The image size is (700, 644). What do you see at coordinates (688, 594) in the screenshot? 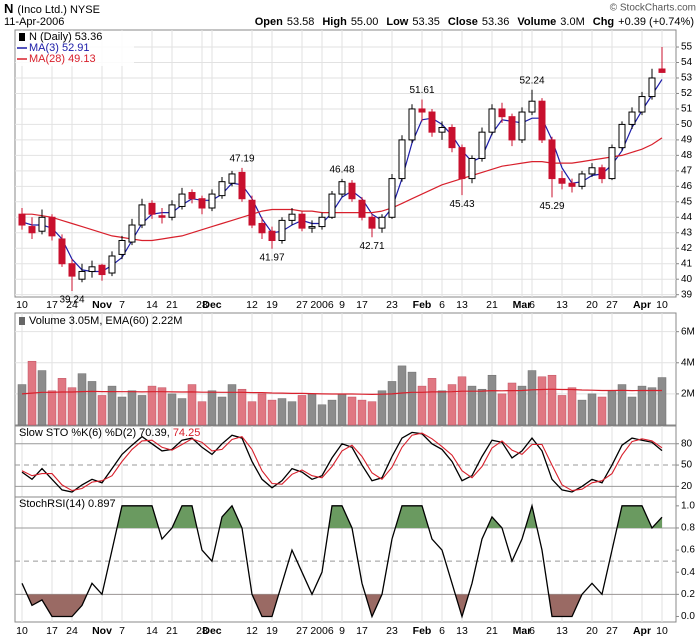
I see `y-tick-label: 0.2` at bounding box center [688, 594].